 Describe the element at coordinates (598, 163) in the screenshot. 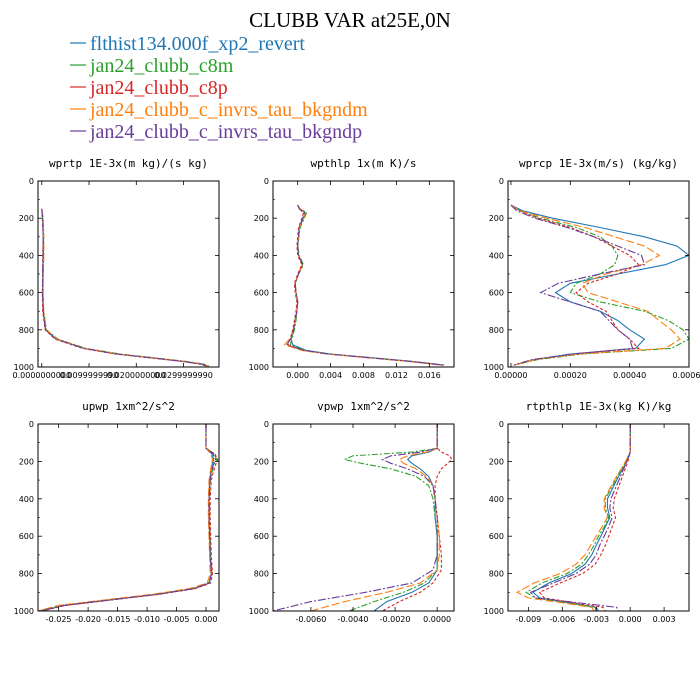

I see `panel-title: wprcp 1E-3x(m/s) (kg/kg)` at that location.